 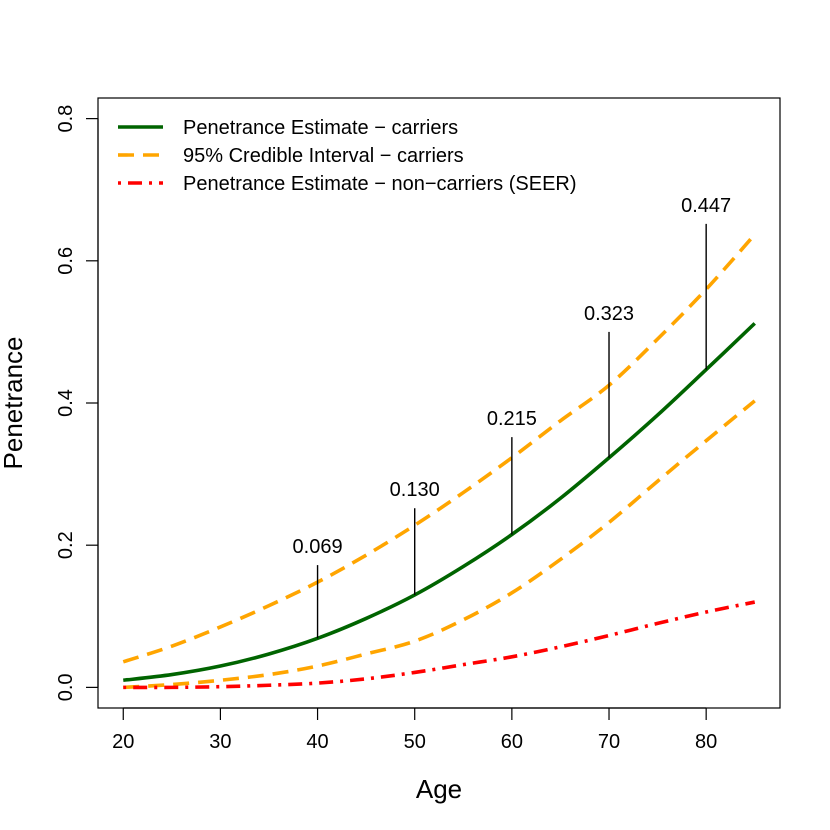 I want to click on y-tick-label: 0.4, so click(x=66, y=403).